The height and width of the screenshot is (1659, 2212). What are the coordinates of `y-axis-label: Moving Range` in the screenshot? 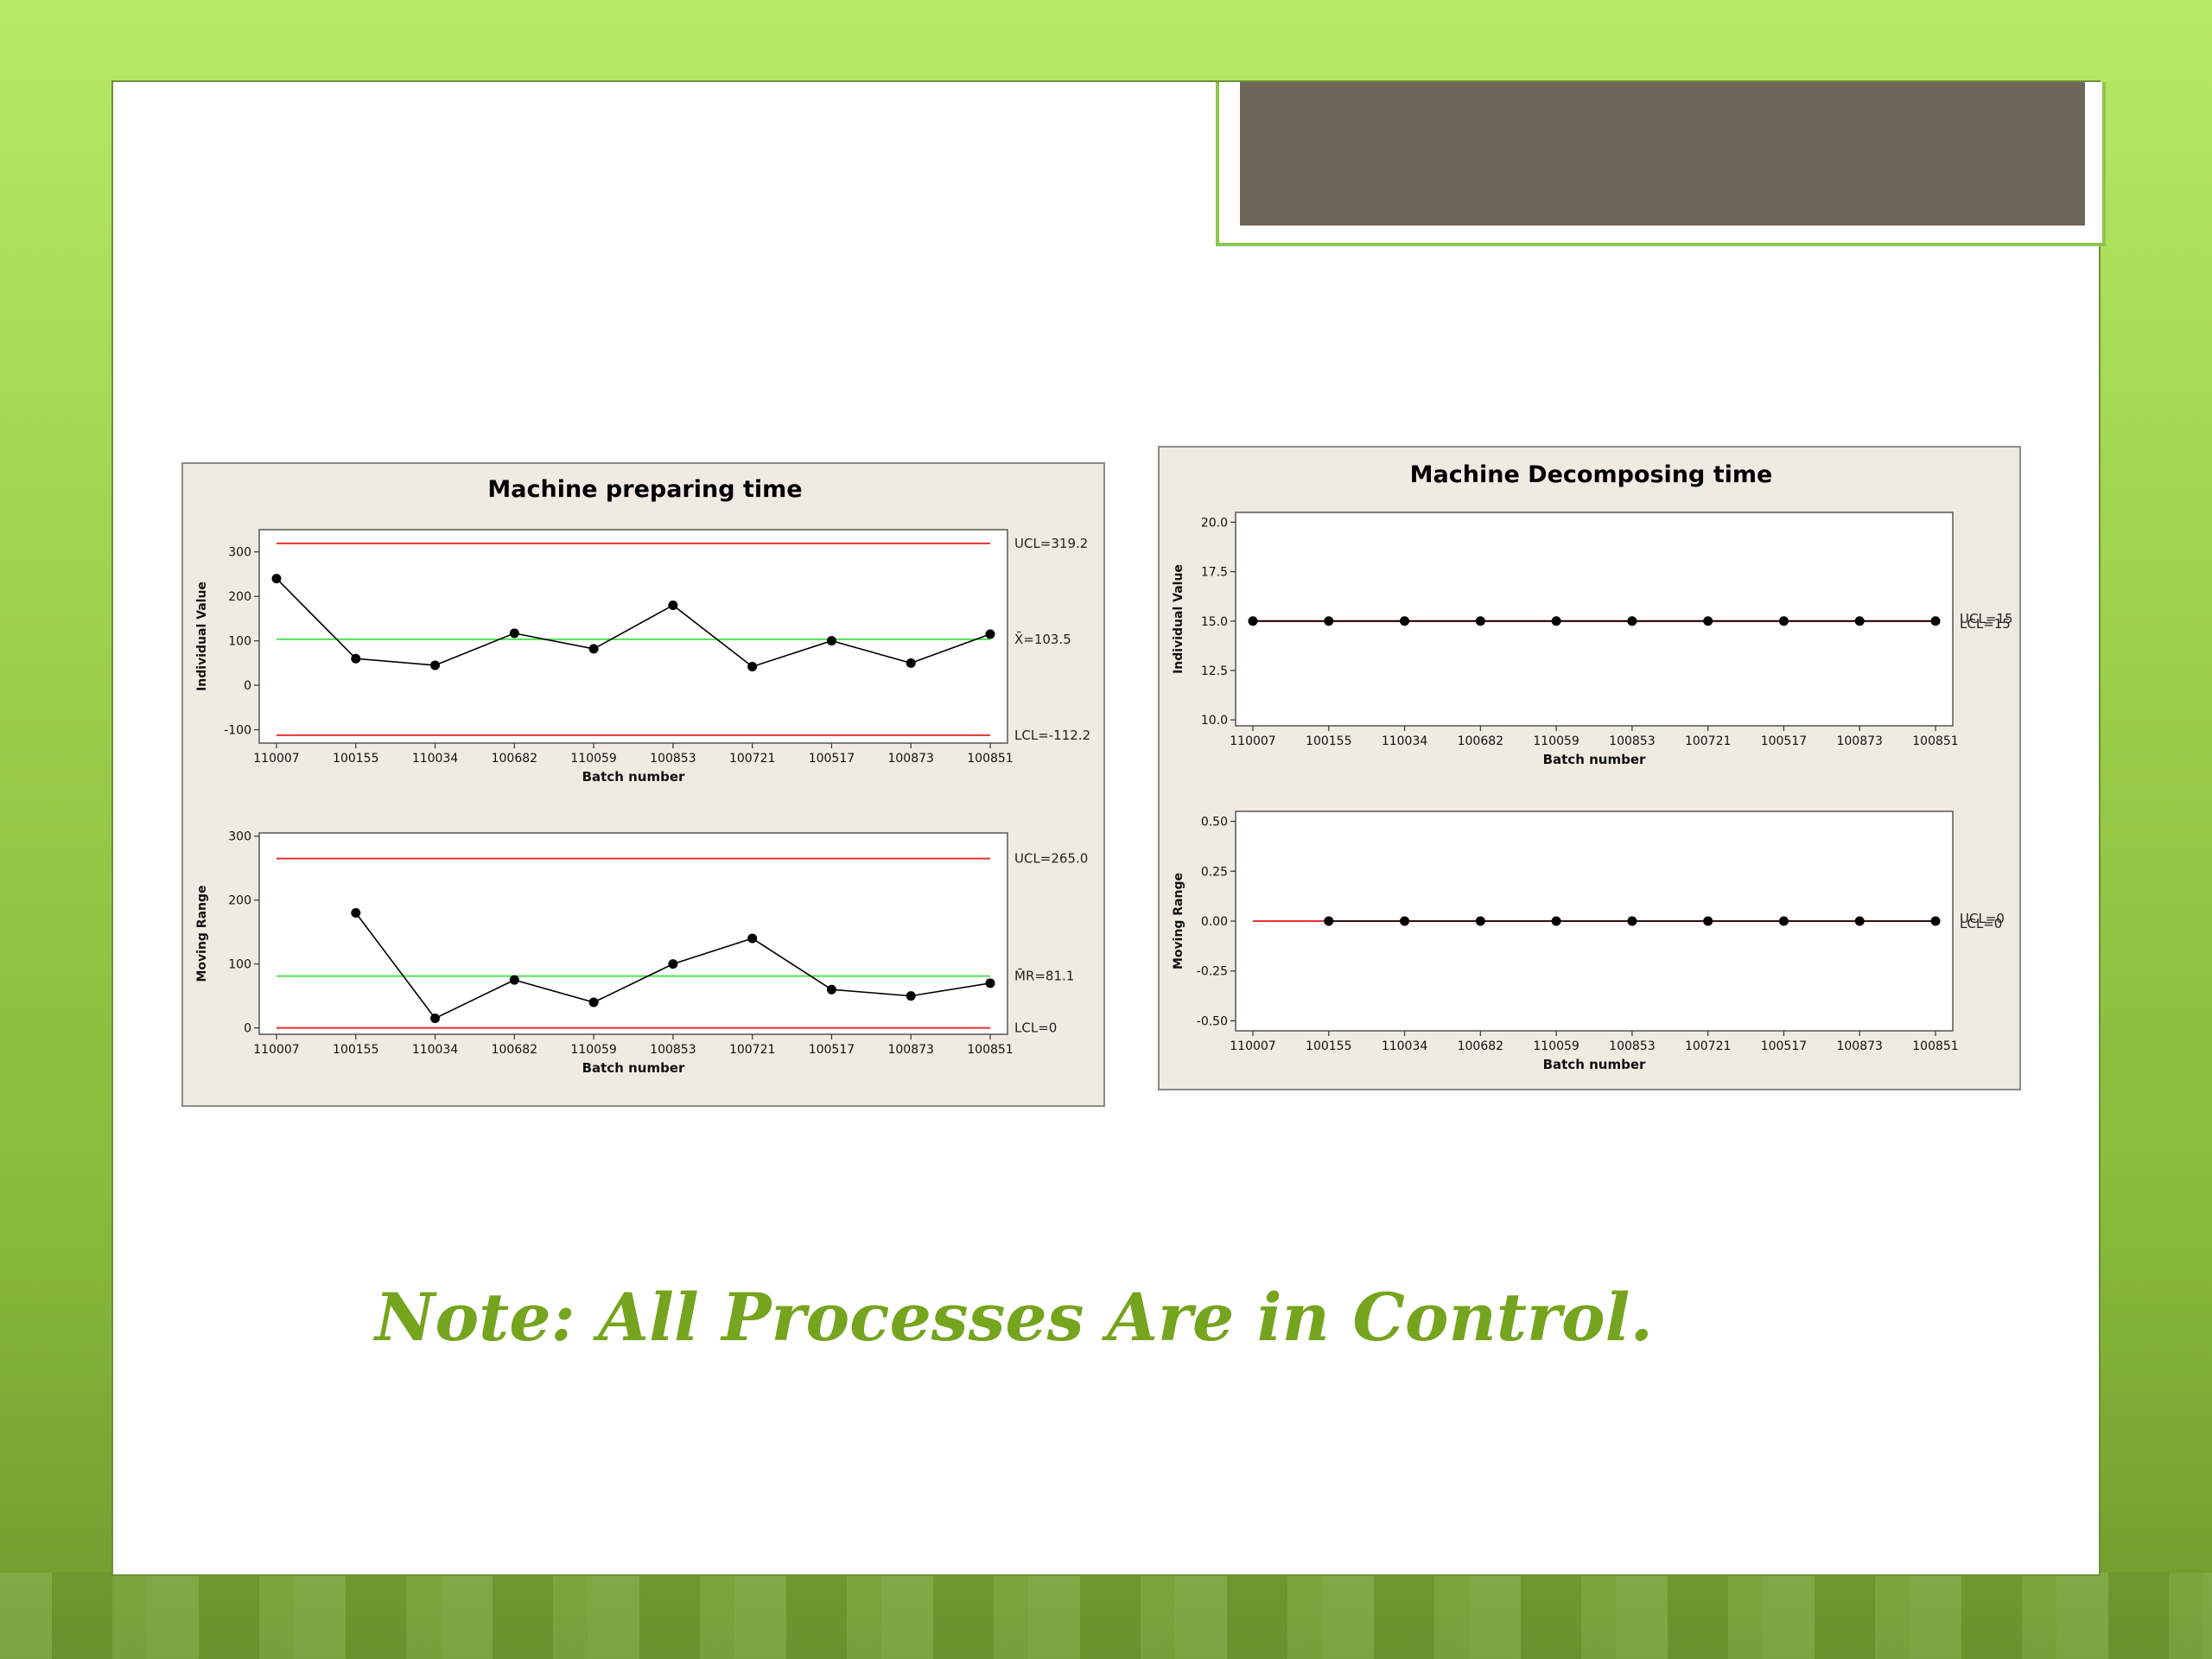 It's located at (202, 933).